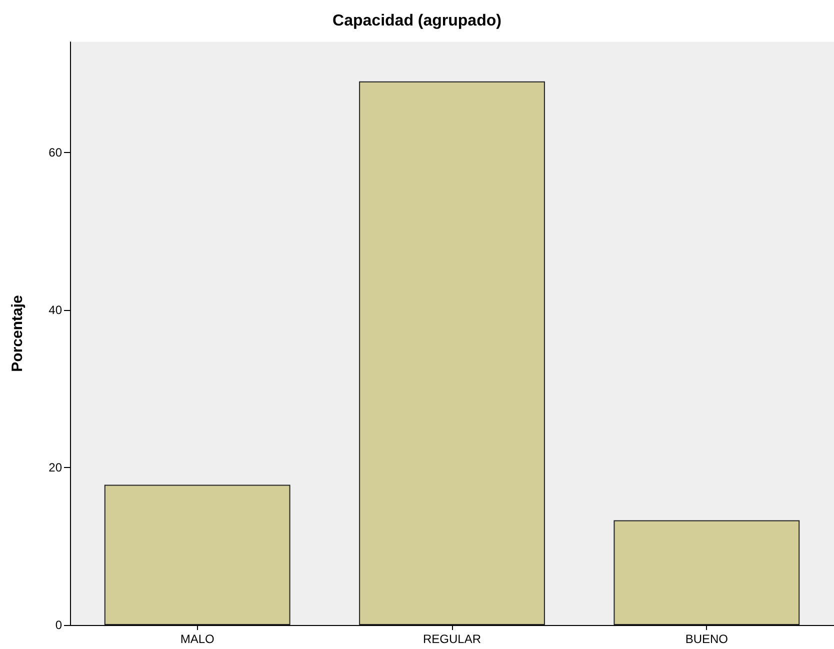 This screenshot has height=649, width=834. I want to click on x-tick-label: MALO, so click(197, 639).